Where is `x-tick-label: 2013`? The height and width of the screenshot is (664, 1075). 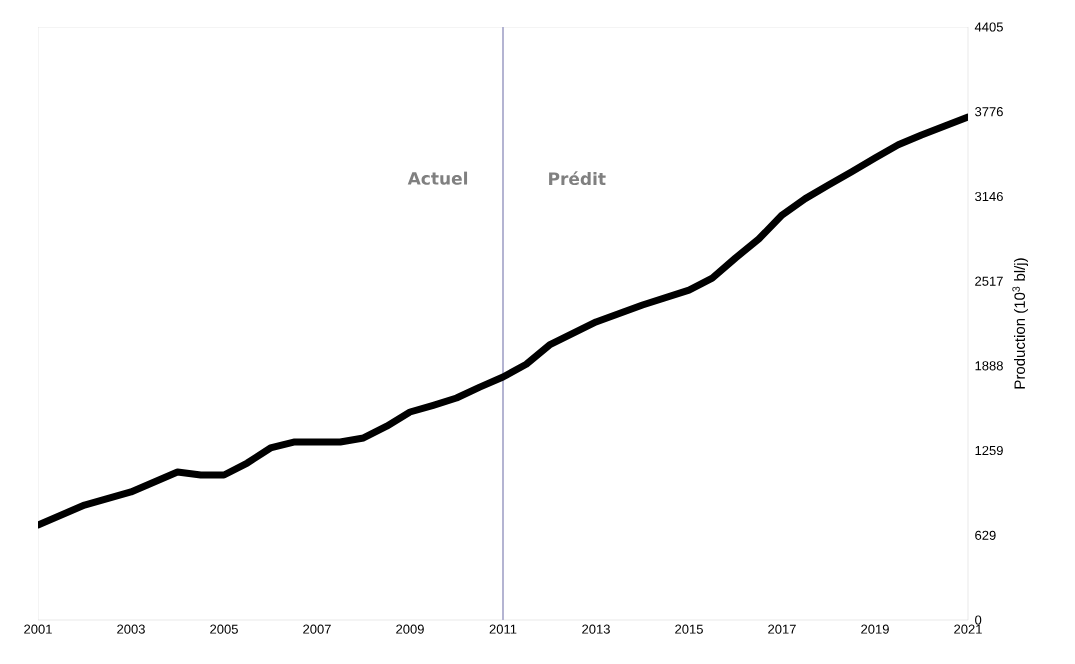 x-tick-label: 2013 is located at coordinates (596, 629).